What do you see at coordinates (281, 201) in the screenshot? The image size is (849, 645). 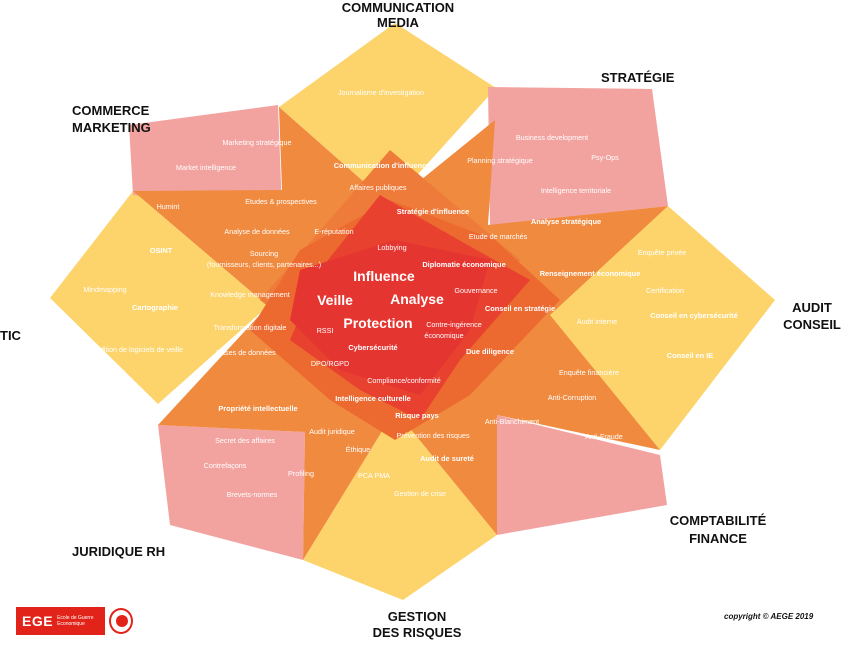 I see `term: Etudes & prospectives` at bounding box center [281, 201].